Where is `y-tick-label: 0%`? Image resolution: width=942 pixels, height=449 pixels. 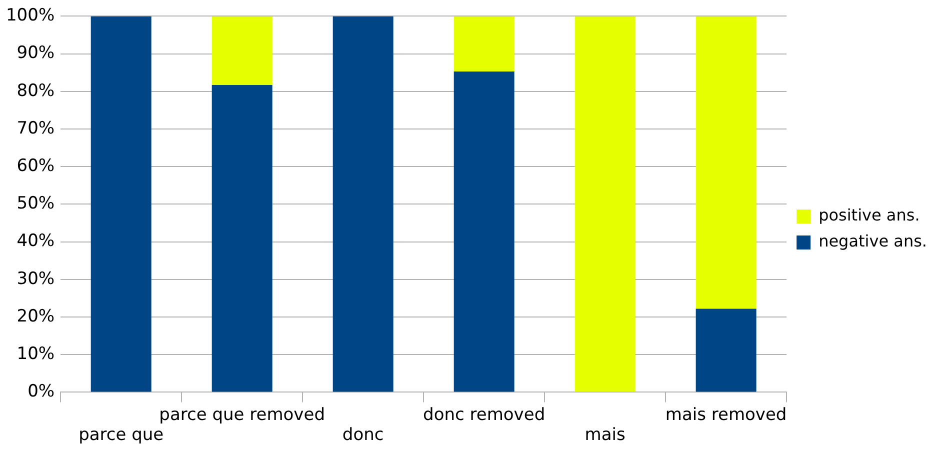
y-tick-label: 0% is located at coordinates (41, 392).